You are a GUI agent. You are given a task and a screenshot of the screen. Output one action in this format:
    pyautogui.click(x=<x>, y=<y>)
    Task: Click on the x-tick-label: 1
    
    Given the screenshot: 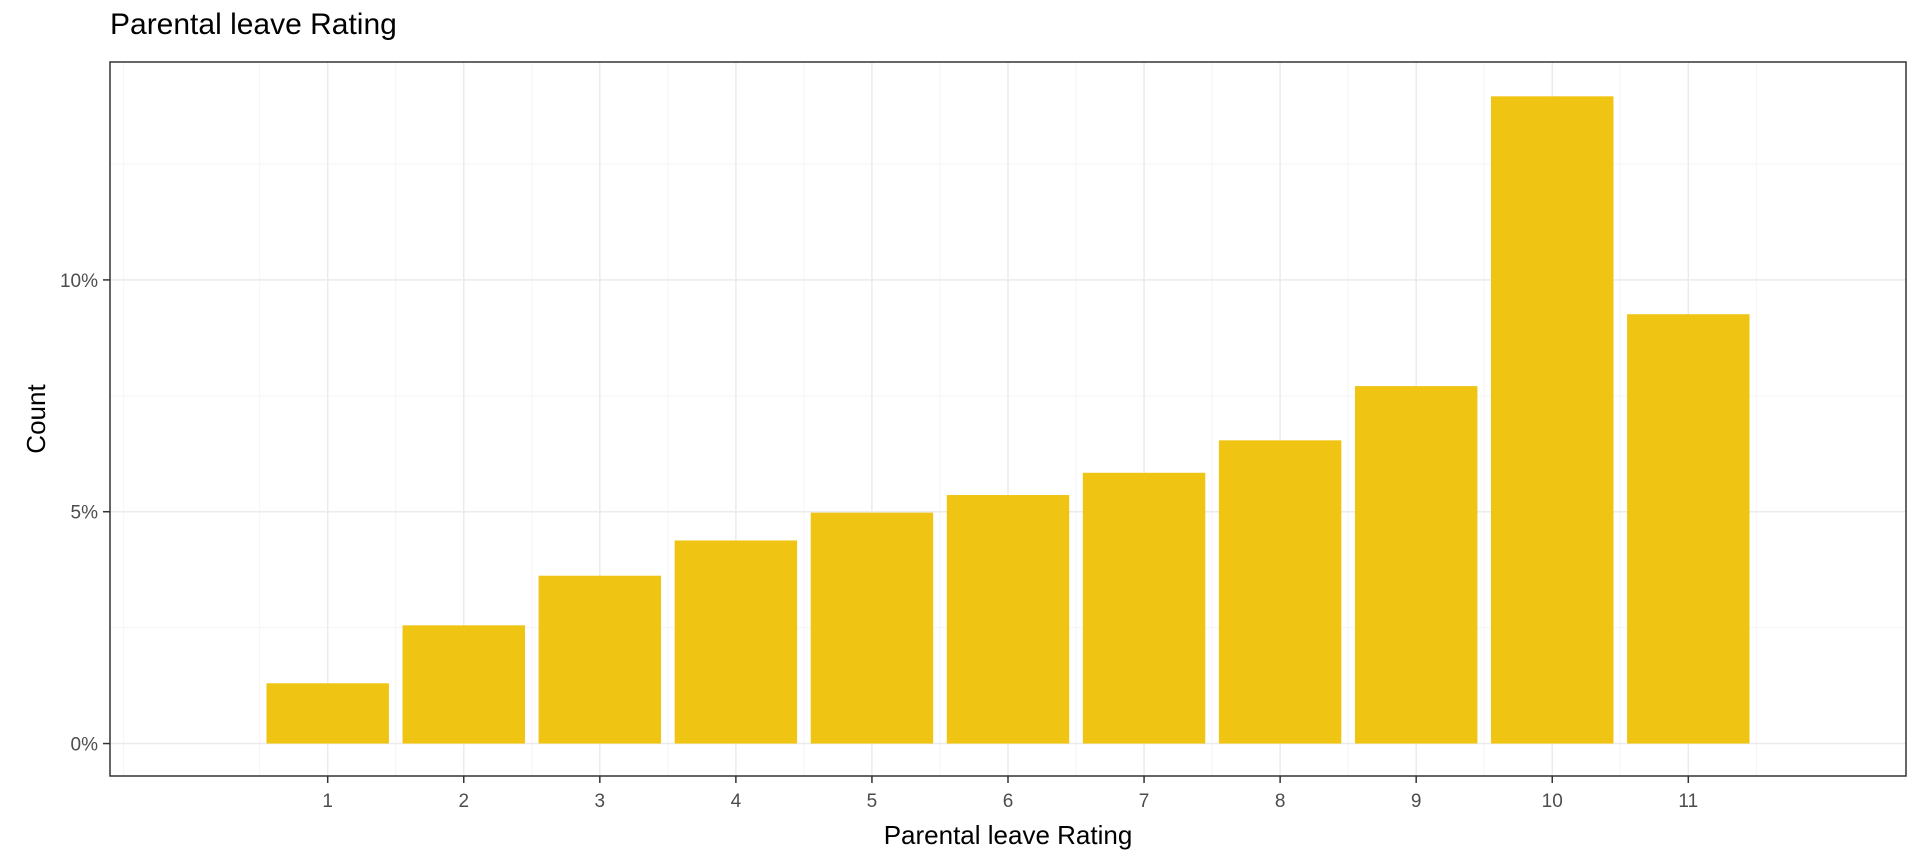 What is the action you would take?
    pyautogui.click(x=327, y=801)
    